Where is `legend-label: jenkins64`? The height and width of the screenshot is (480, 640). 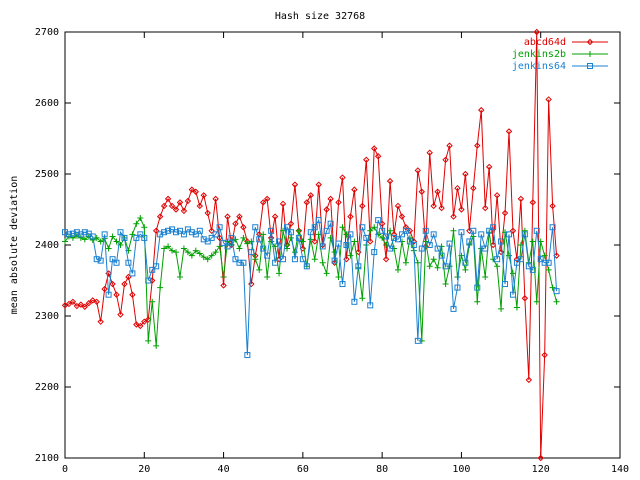 legend-label: jenkins64 is located at coordinates (539, 66).